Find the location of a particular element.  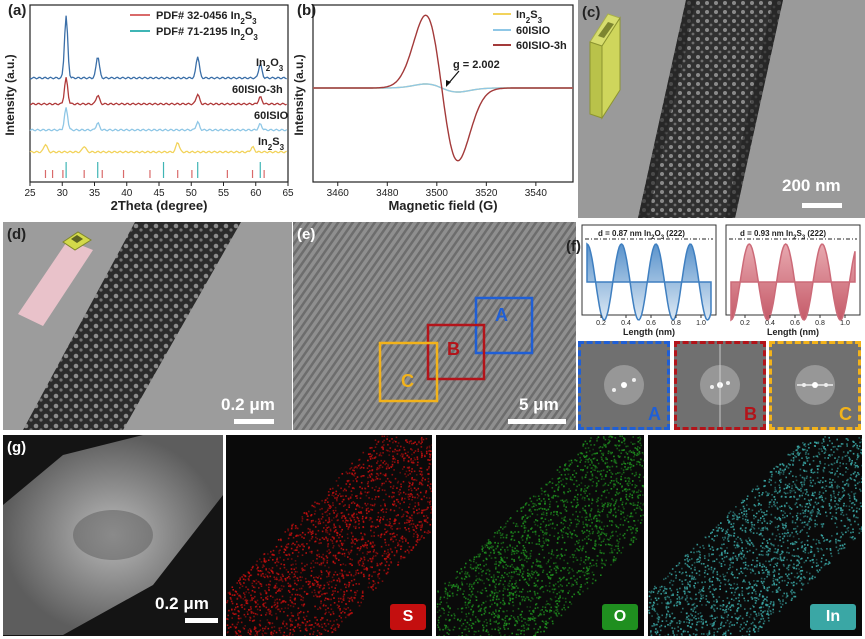

xrd-xtick-label: 55 is located at coordinates (224, 193).